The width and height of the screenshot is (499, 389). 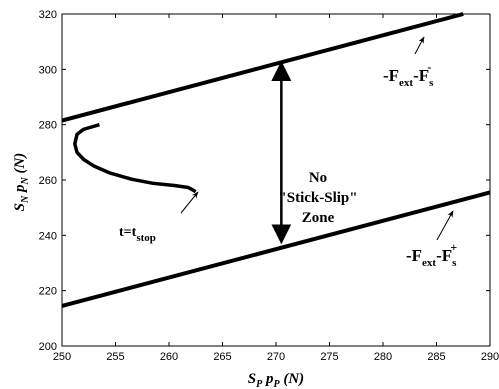 I want to click on zone-label-line-1: No, so click(x=318, y=178).